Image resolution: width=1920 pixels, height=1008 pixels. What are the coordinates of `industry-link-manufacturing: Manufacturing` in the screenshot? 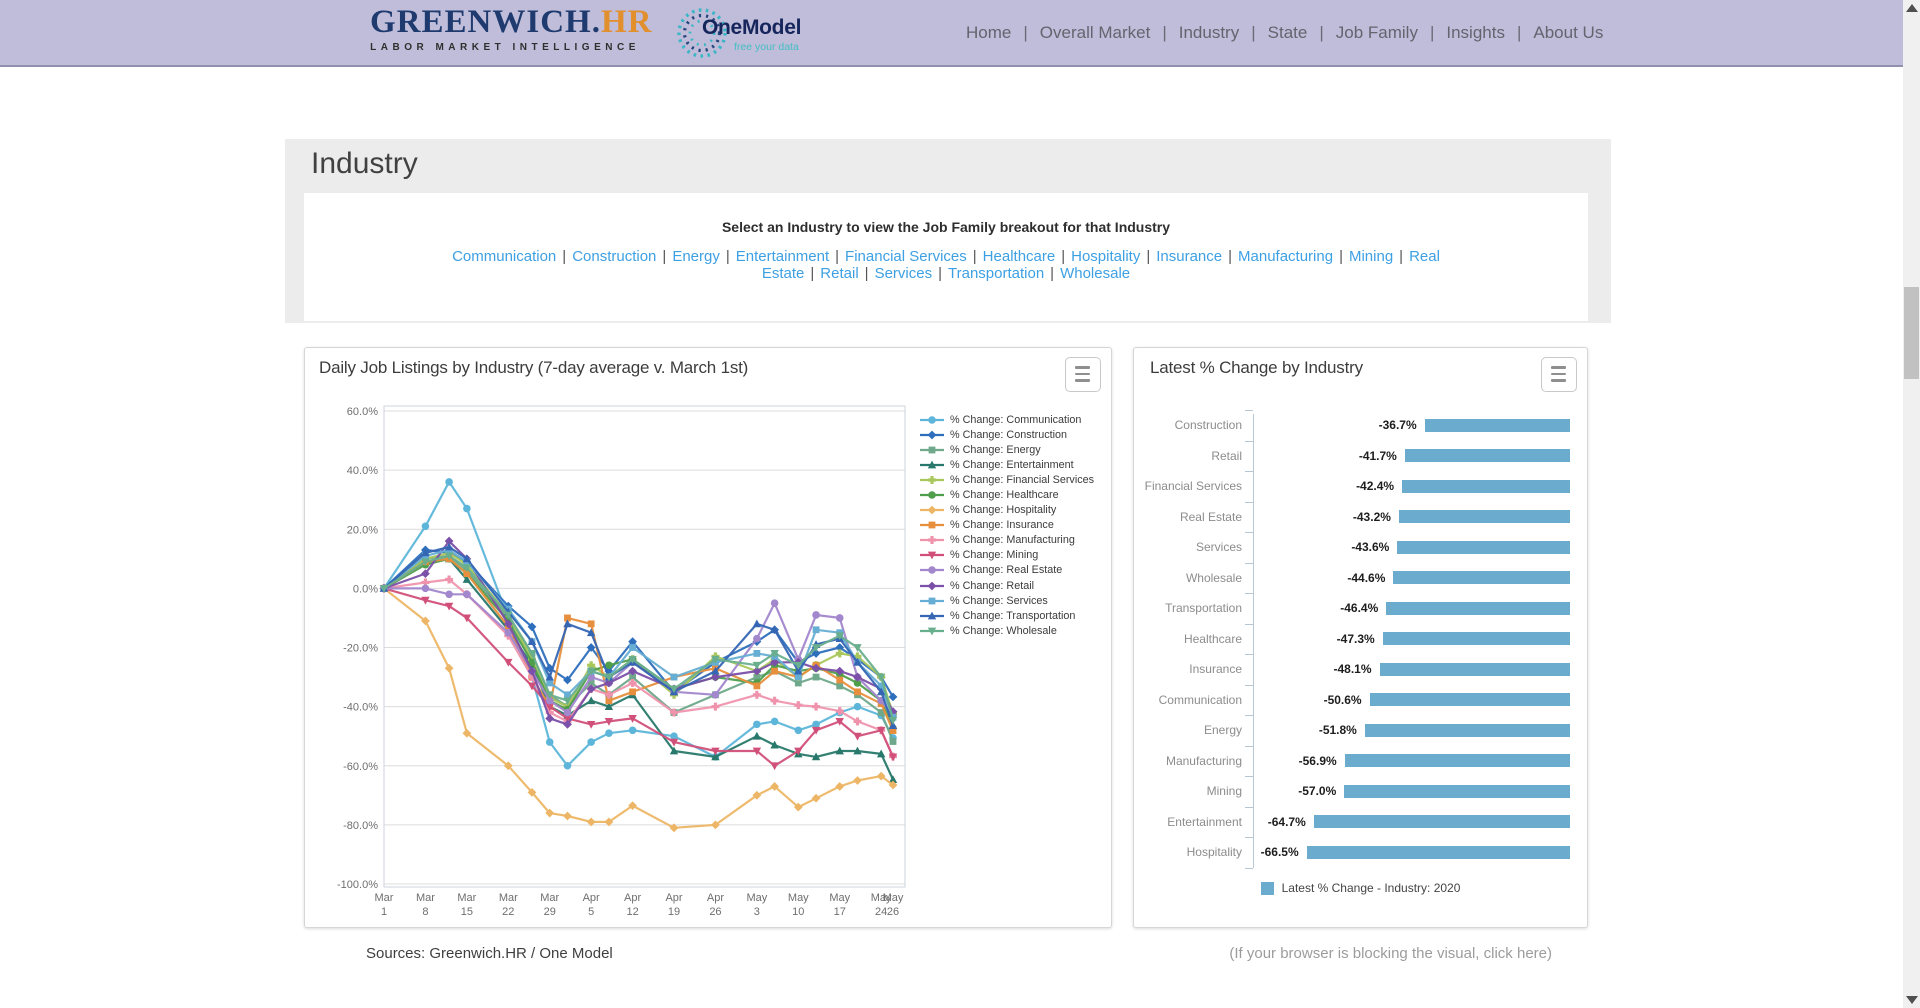 It's located at (1286, 256).